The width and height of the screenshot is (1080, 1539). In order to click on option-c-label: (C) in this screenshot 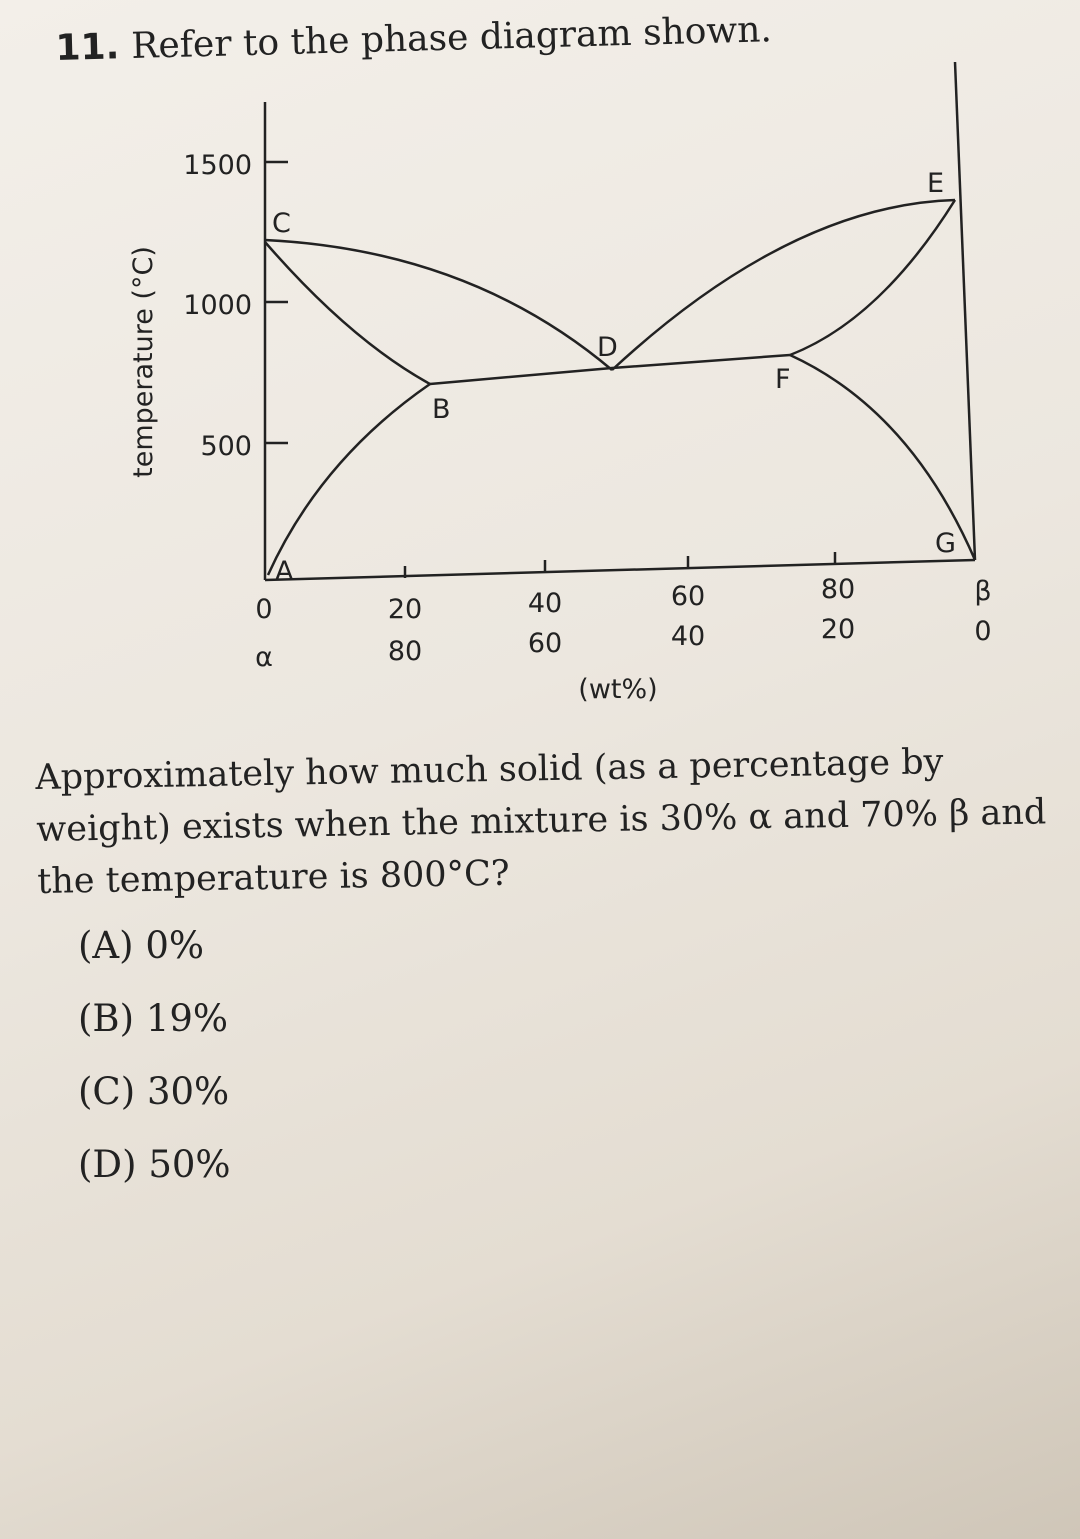, I will do `click(107, 1091)`.